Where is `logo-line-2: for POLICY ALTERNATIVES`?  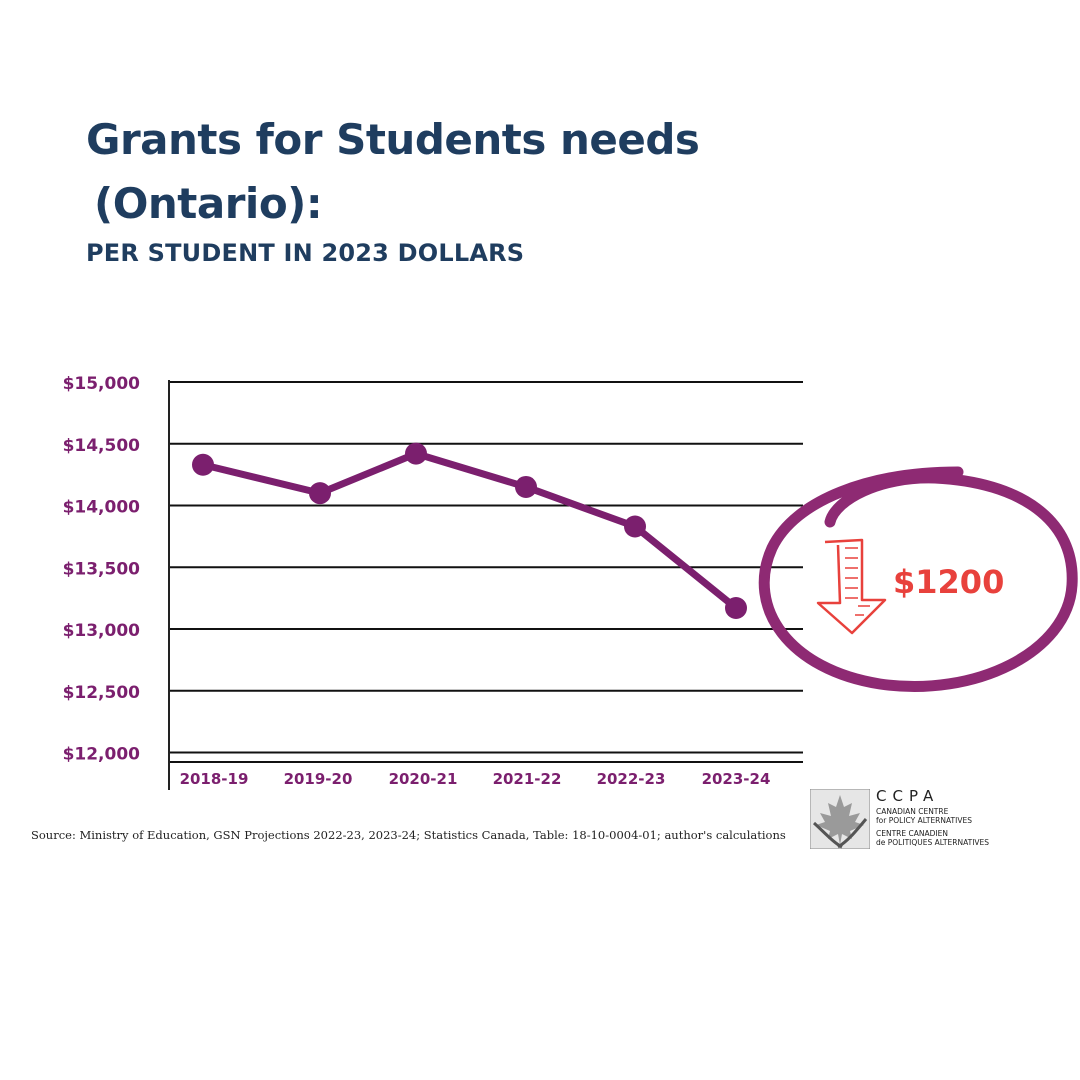 logo-line-2: for POLICY ALTERNATIVES is located at coordinates (924, 820).